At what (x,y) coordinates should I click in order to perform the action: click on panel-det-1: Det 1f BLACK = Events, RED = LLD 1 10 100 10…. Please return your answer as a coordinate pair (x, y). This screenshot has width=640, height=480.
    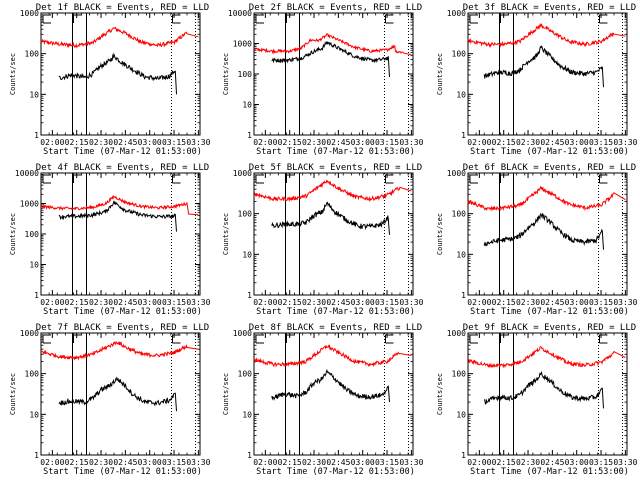
    Looking at the image, I should click on (110, 80).